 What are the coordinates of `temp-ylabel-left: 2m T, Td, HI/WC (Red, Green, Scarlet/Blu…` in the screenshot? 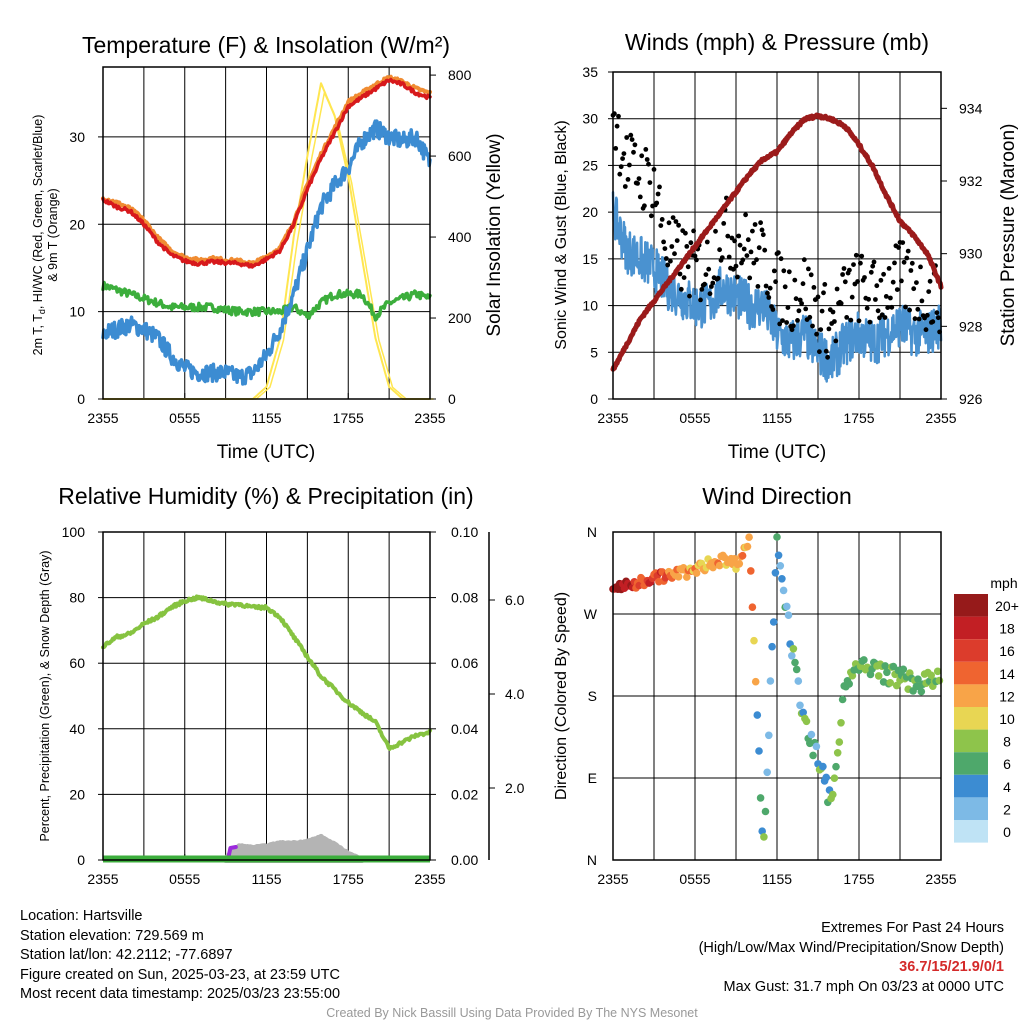 It's located at (39, 235).